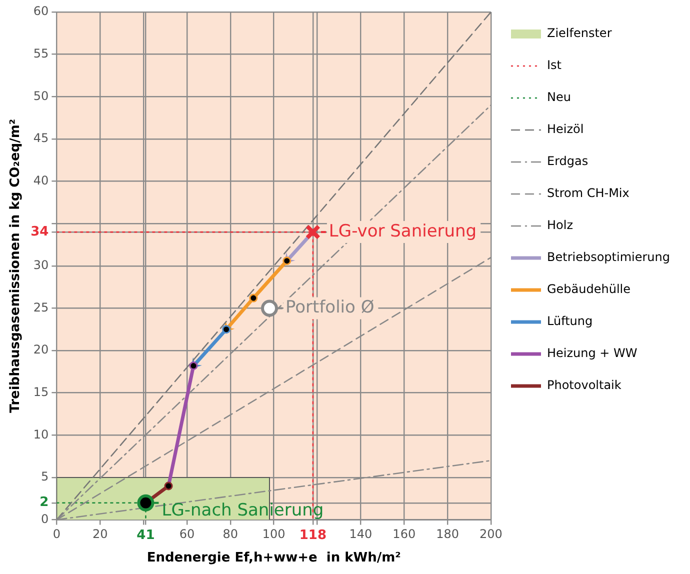 The height and width of the screenshot is (574, 690). What do you see at coordinates (588, 289) in the screenshot?
I see `legend-label: Gebäudehülle` at bounding box center [588, 289].